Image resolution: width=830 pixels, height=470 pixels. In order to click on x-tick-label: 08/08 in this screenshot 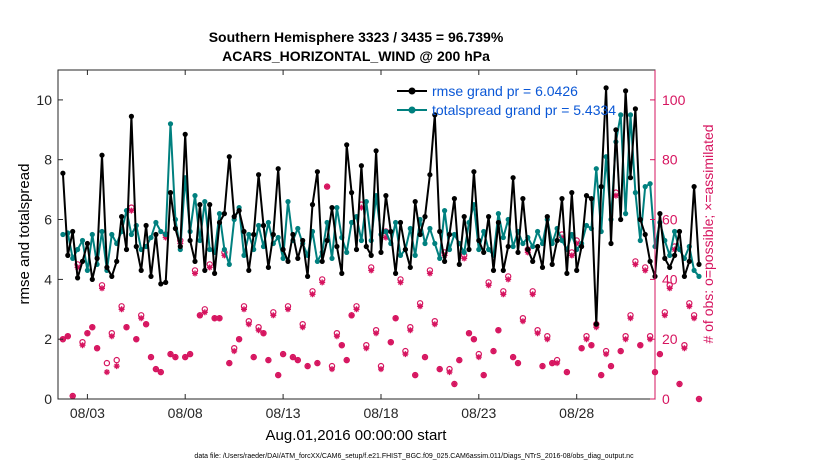, I will do `click(185, 413)`.